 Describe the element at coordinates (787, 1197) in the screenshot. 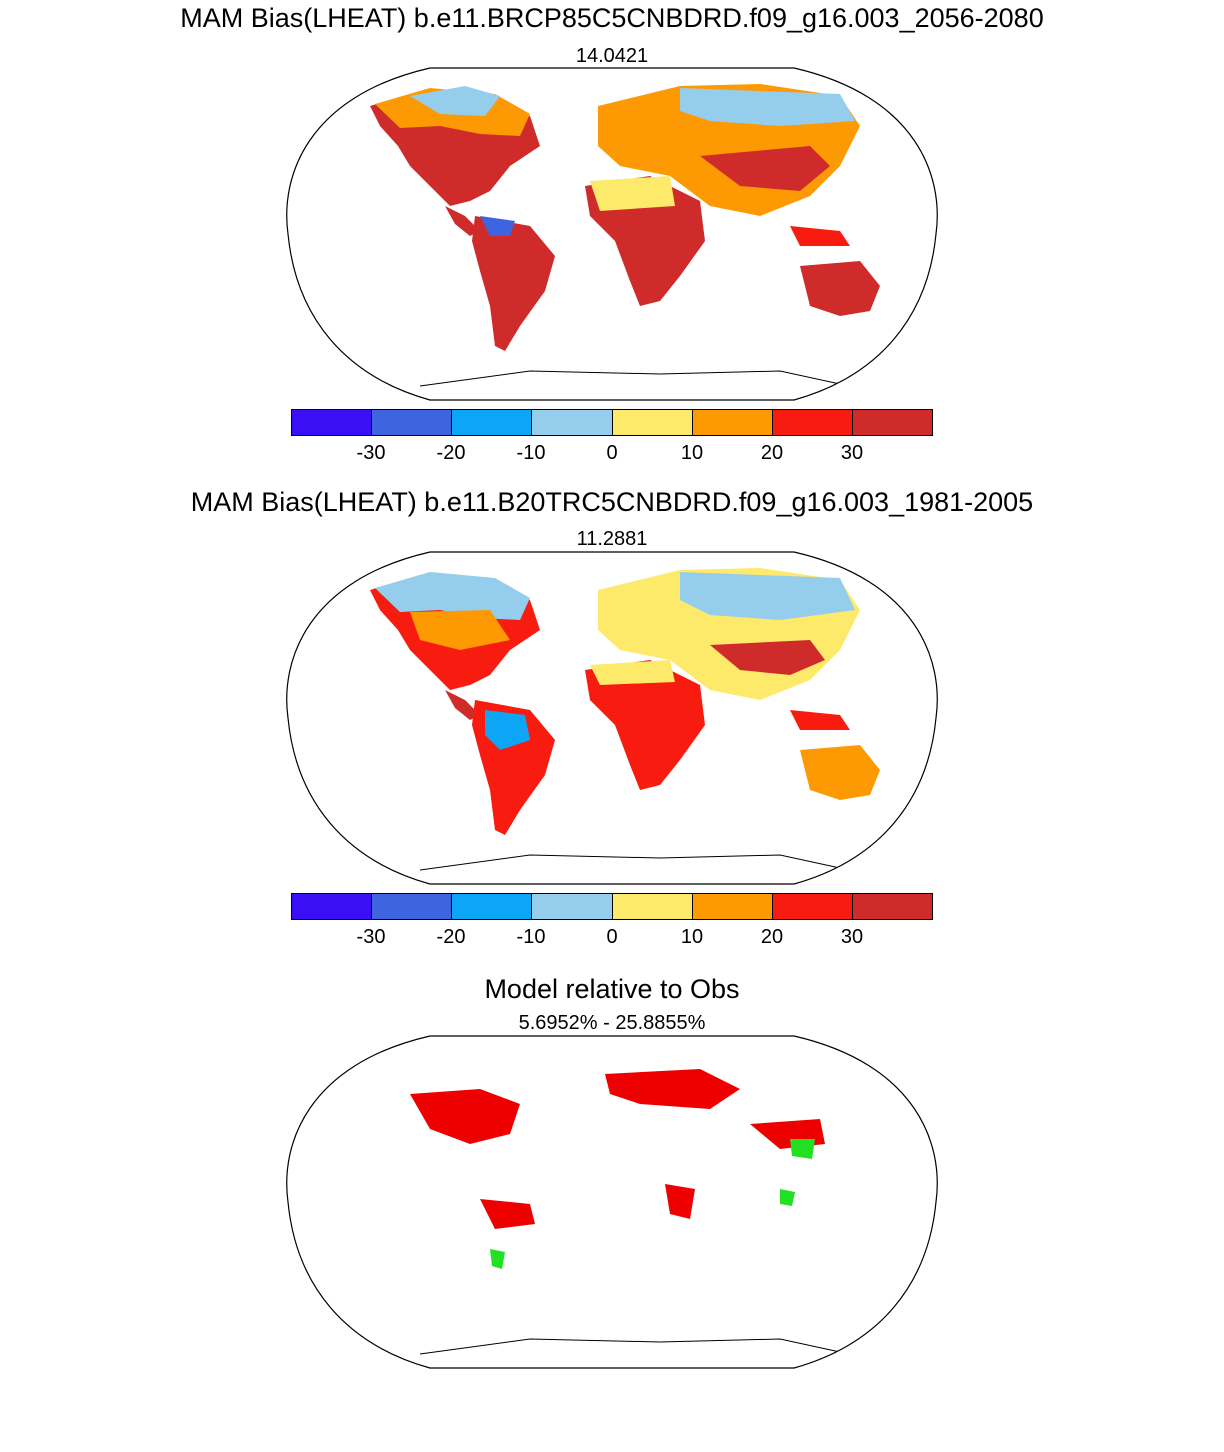

I see `southeast-asia-green` at that location.